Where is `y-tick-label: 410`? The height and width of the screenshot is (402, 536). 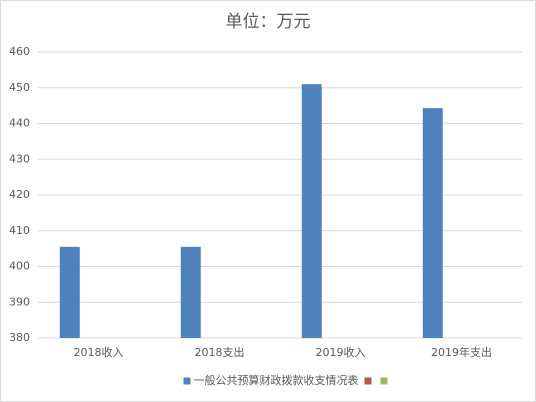
y-tick-label: 410 is located at coordinates (19, 230).